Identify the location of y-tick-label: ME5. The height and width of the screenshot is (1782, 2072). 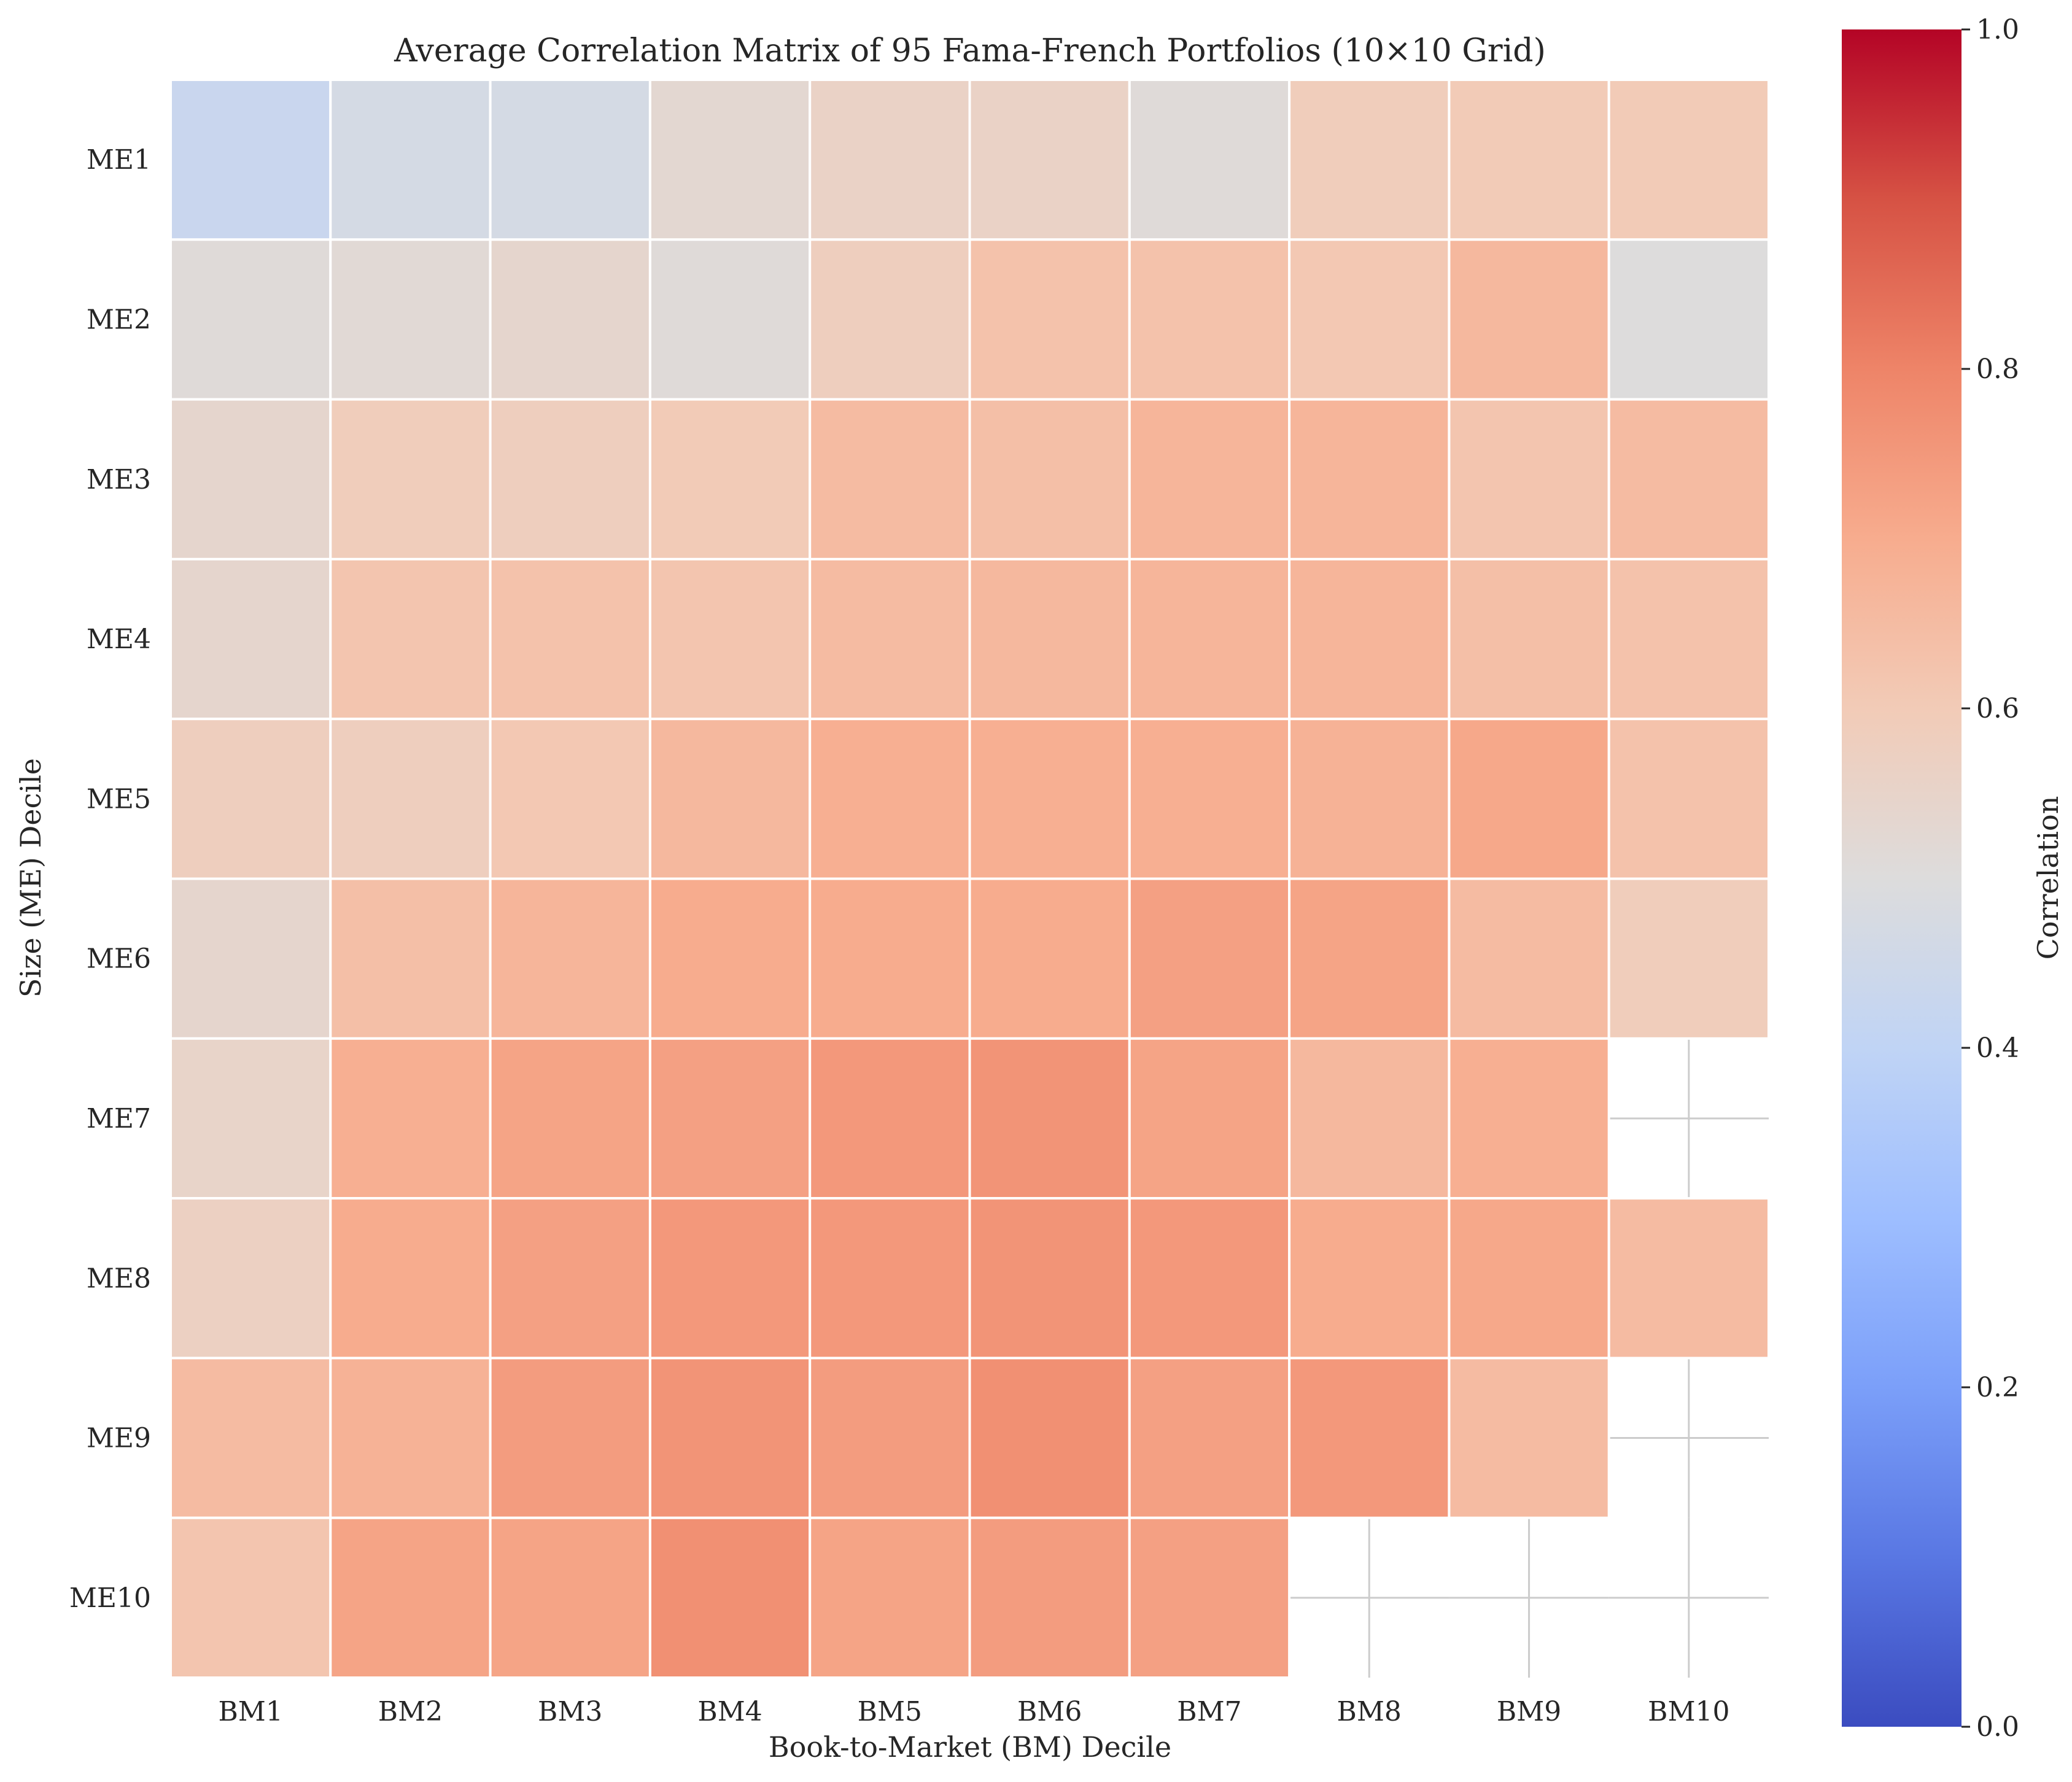
(119, 799).